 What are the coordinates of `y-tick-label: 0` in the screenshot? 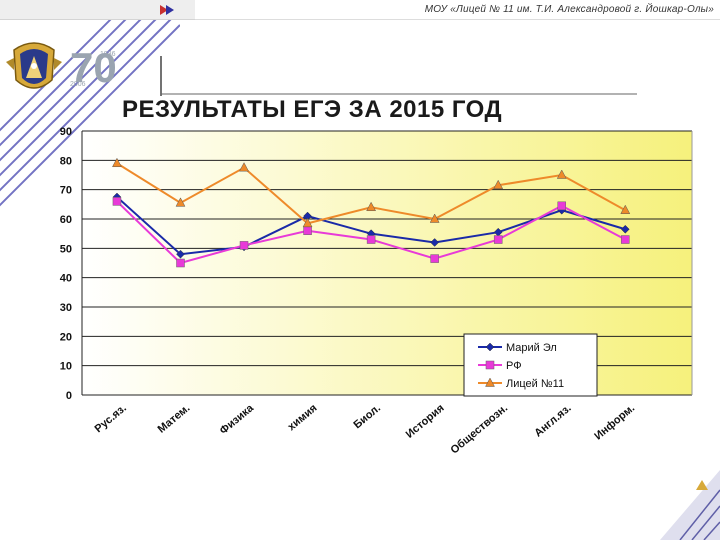 It's located at (69, 396).